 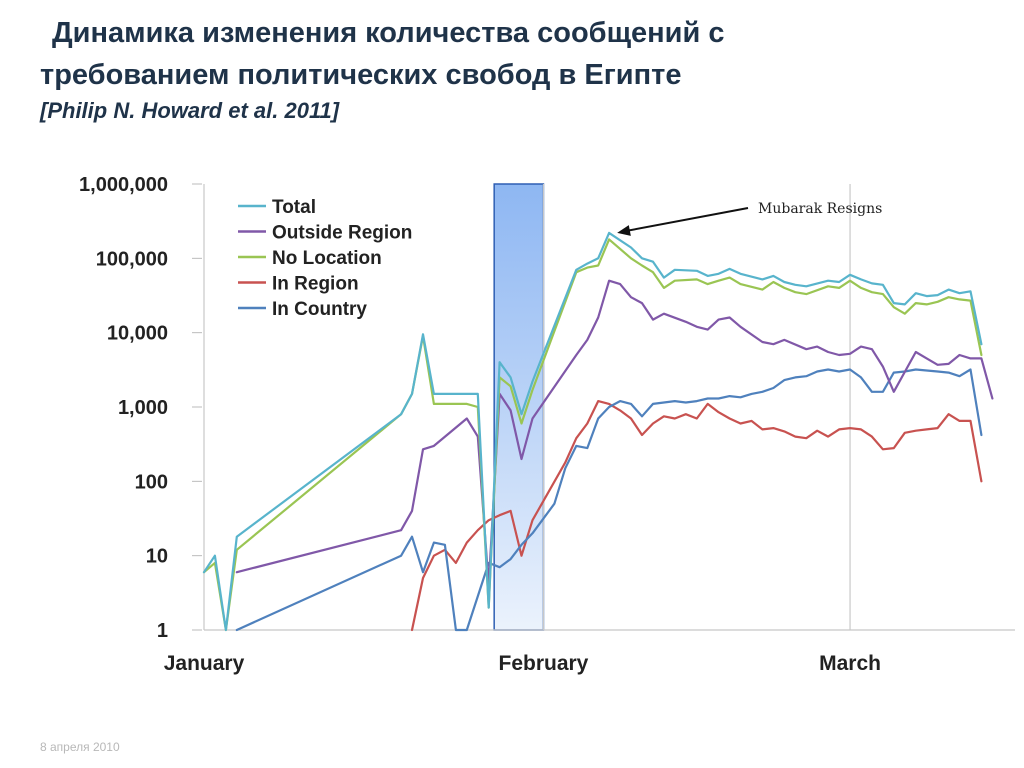 I want to click on y-tick-label: 100,000, so click(x=132, y=259).